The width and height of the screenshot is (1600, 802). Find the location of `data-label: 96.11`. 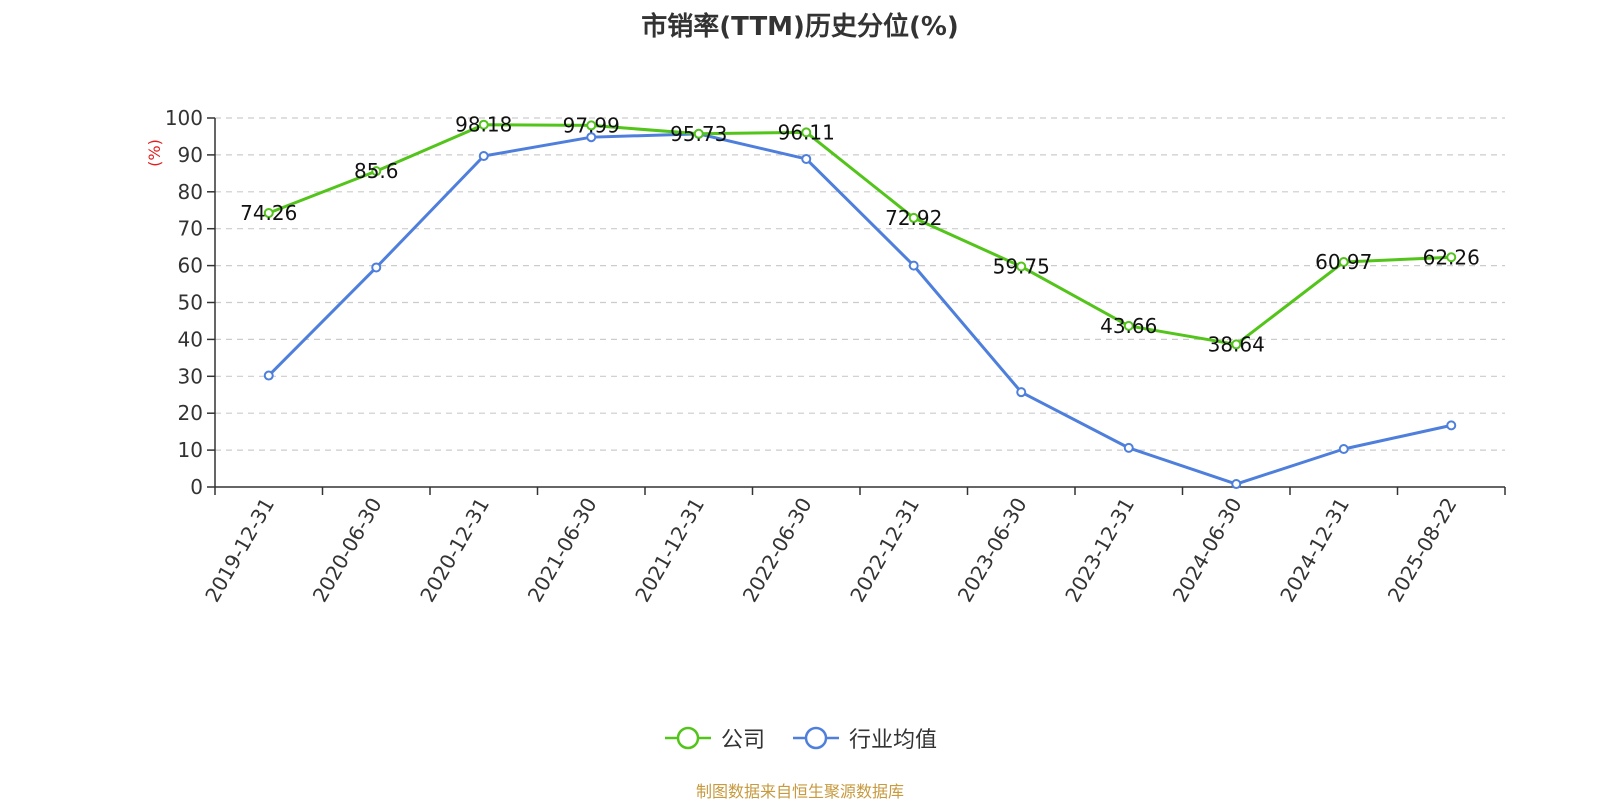

data-label: 96.11 is located at coordinates (806, 132).